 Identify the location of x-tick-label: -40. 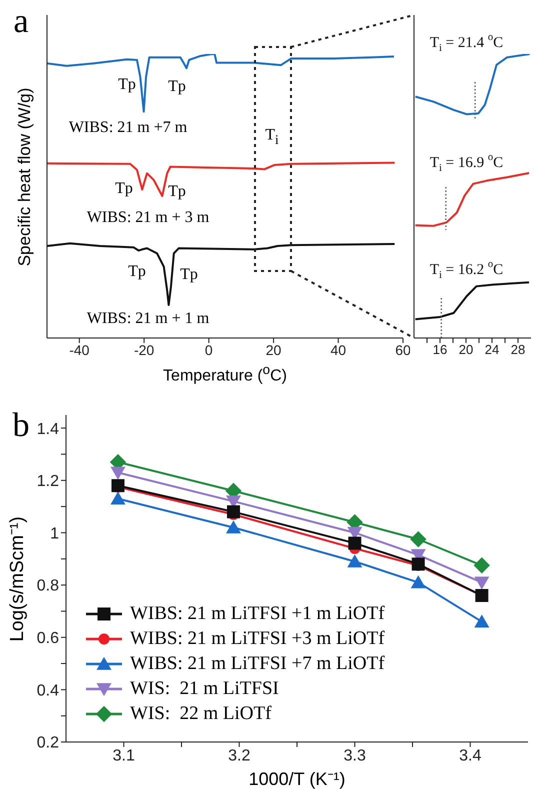
(79, 350).